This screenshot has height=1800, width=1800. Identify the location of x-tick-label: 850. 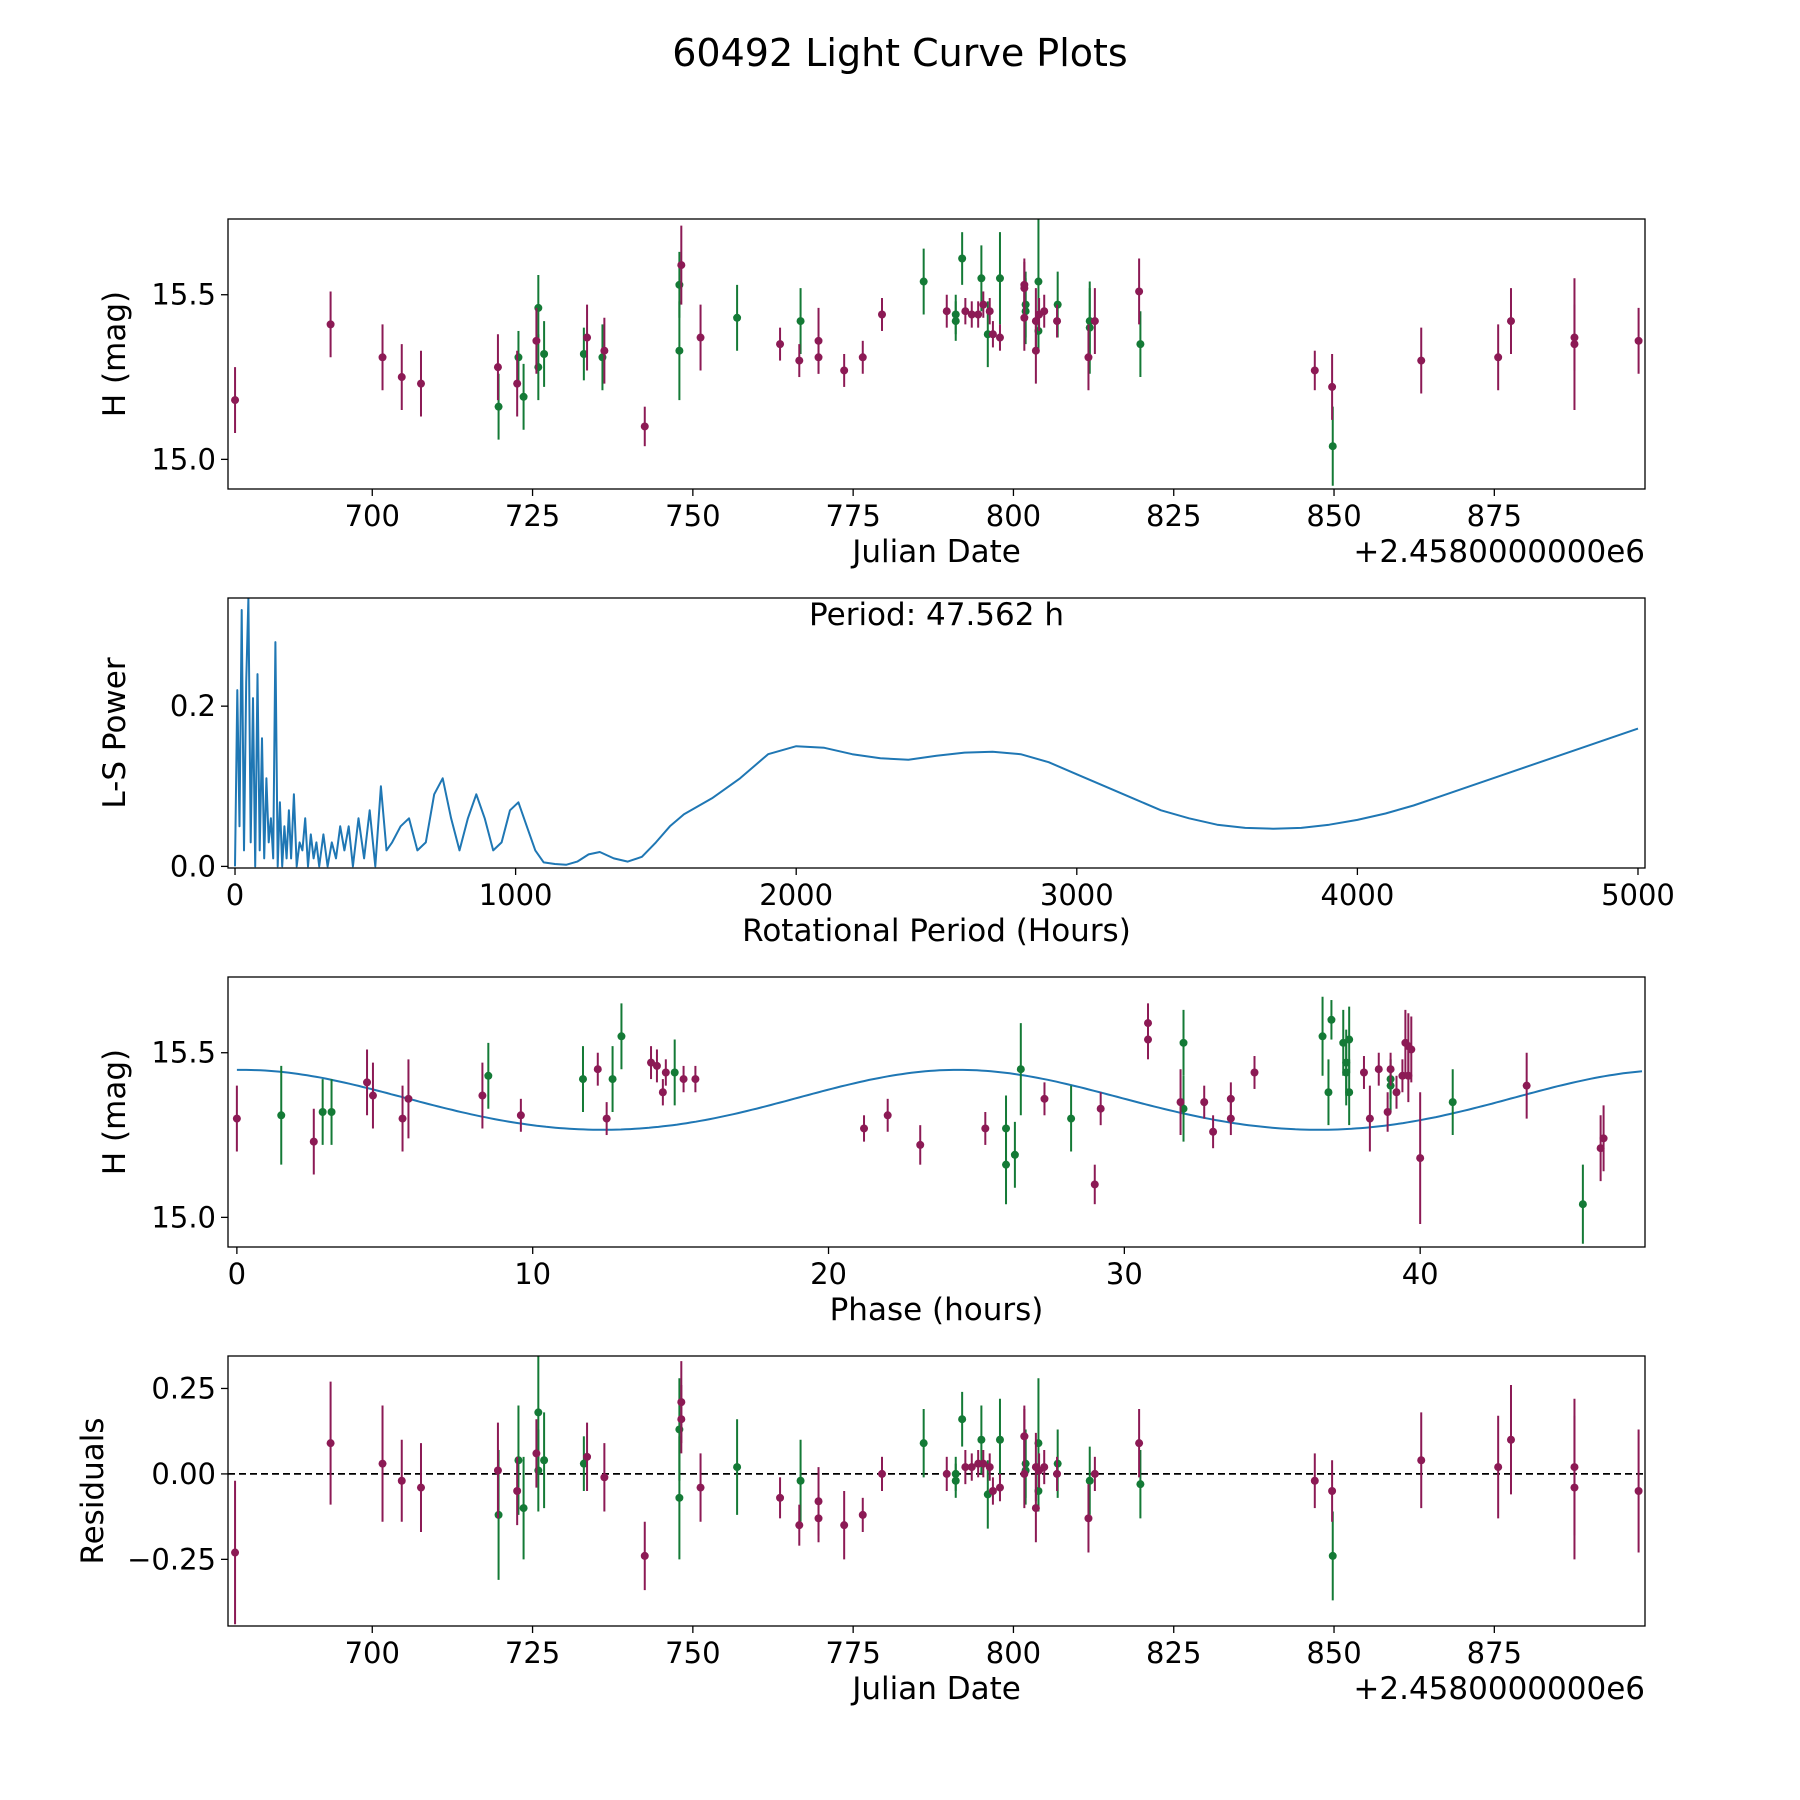
(1333, 516).